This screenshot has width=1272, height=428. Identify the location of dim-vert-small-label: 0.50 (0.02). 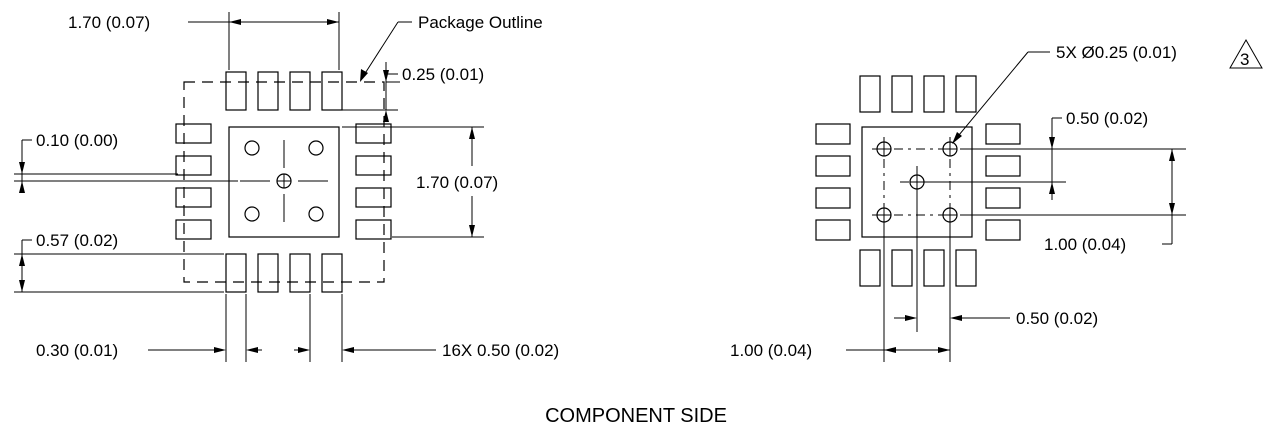
(1107, 118).